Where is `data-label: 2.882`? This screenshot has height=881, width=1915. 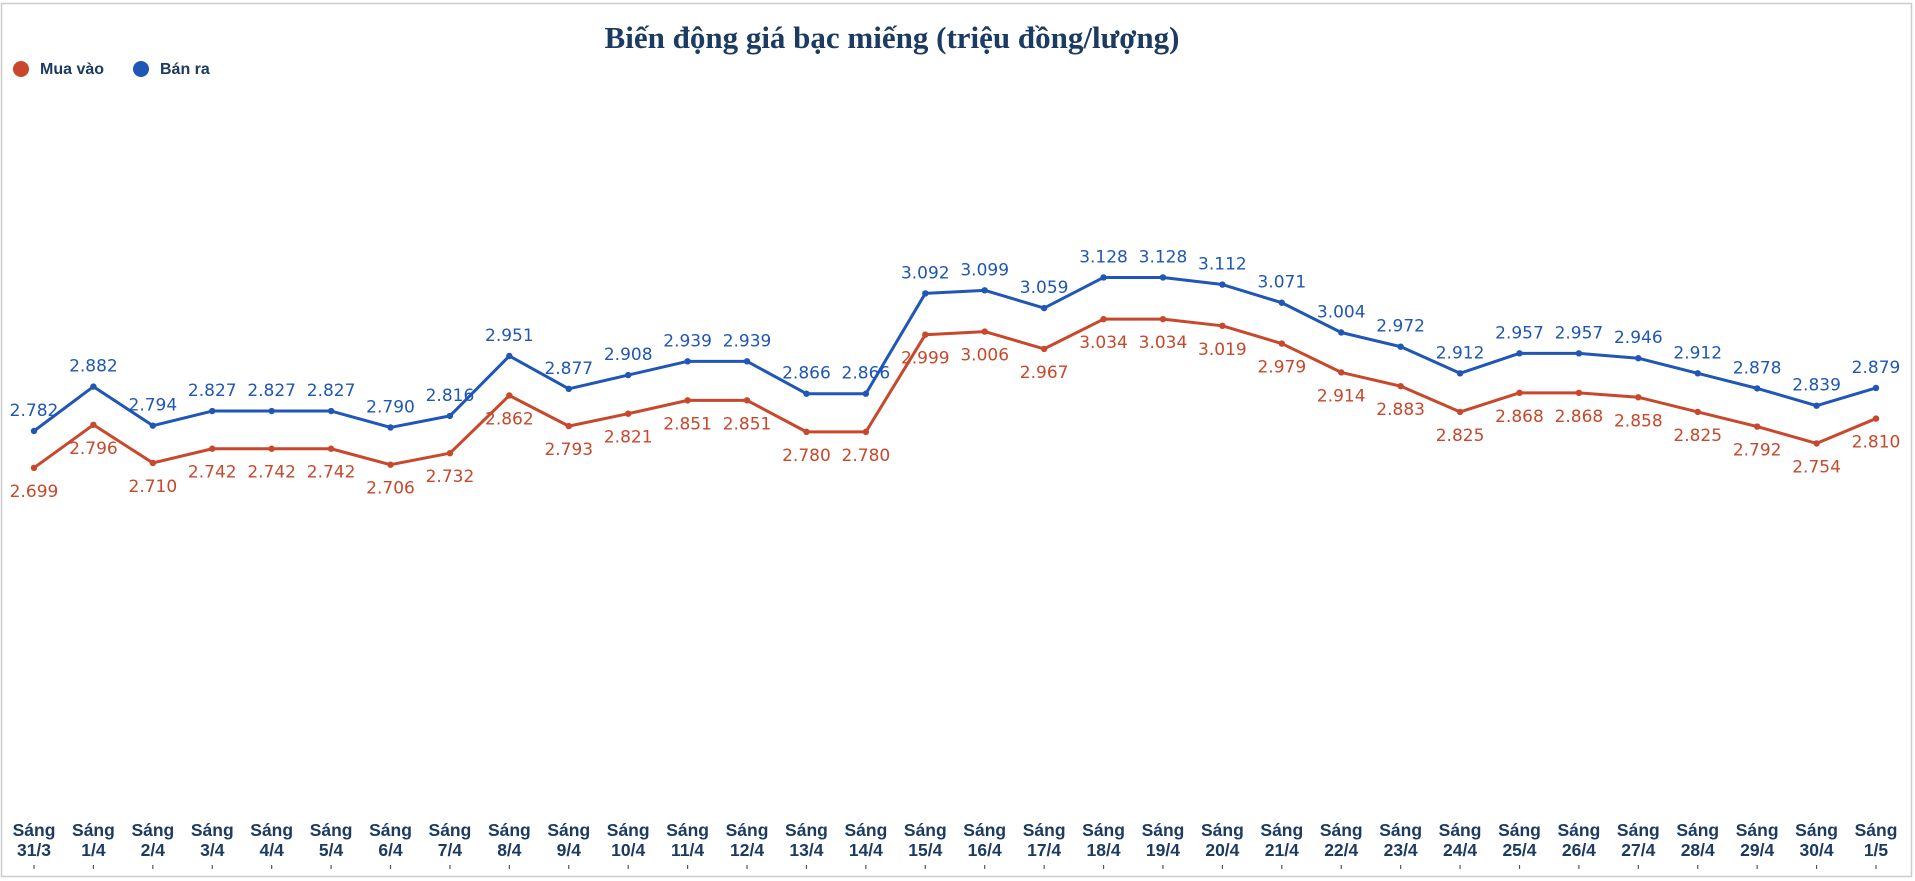 data-label: 2.882 is located at coordinates (93, 367).